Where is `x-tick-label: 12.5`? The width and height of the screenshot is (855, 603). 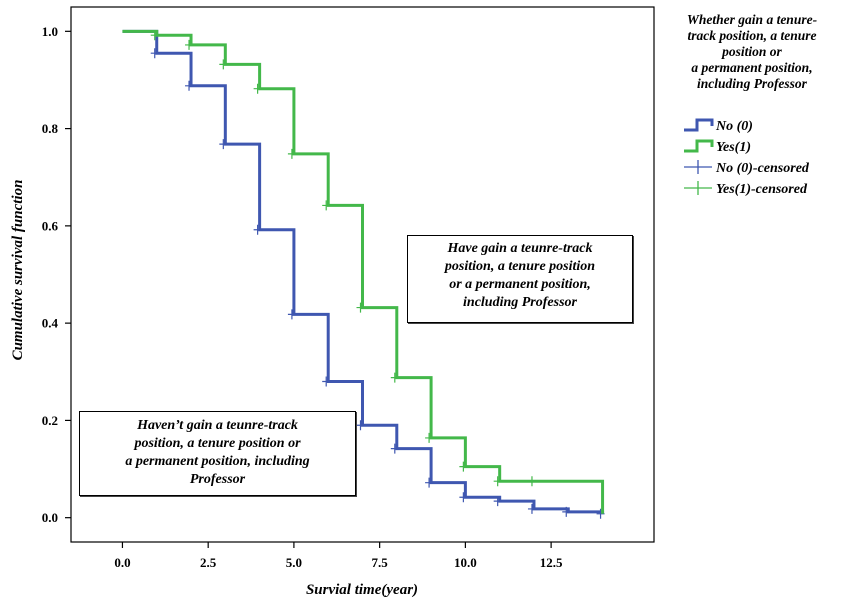
x-tick-label: 12.5 is located at coordinates (551, 562).